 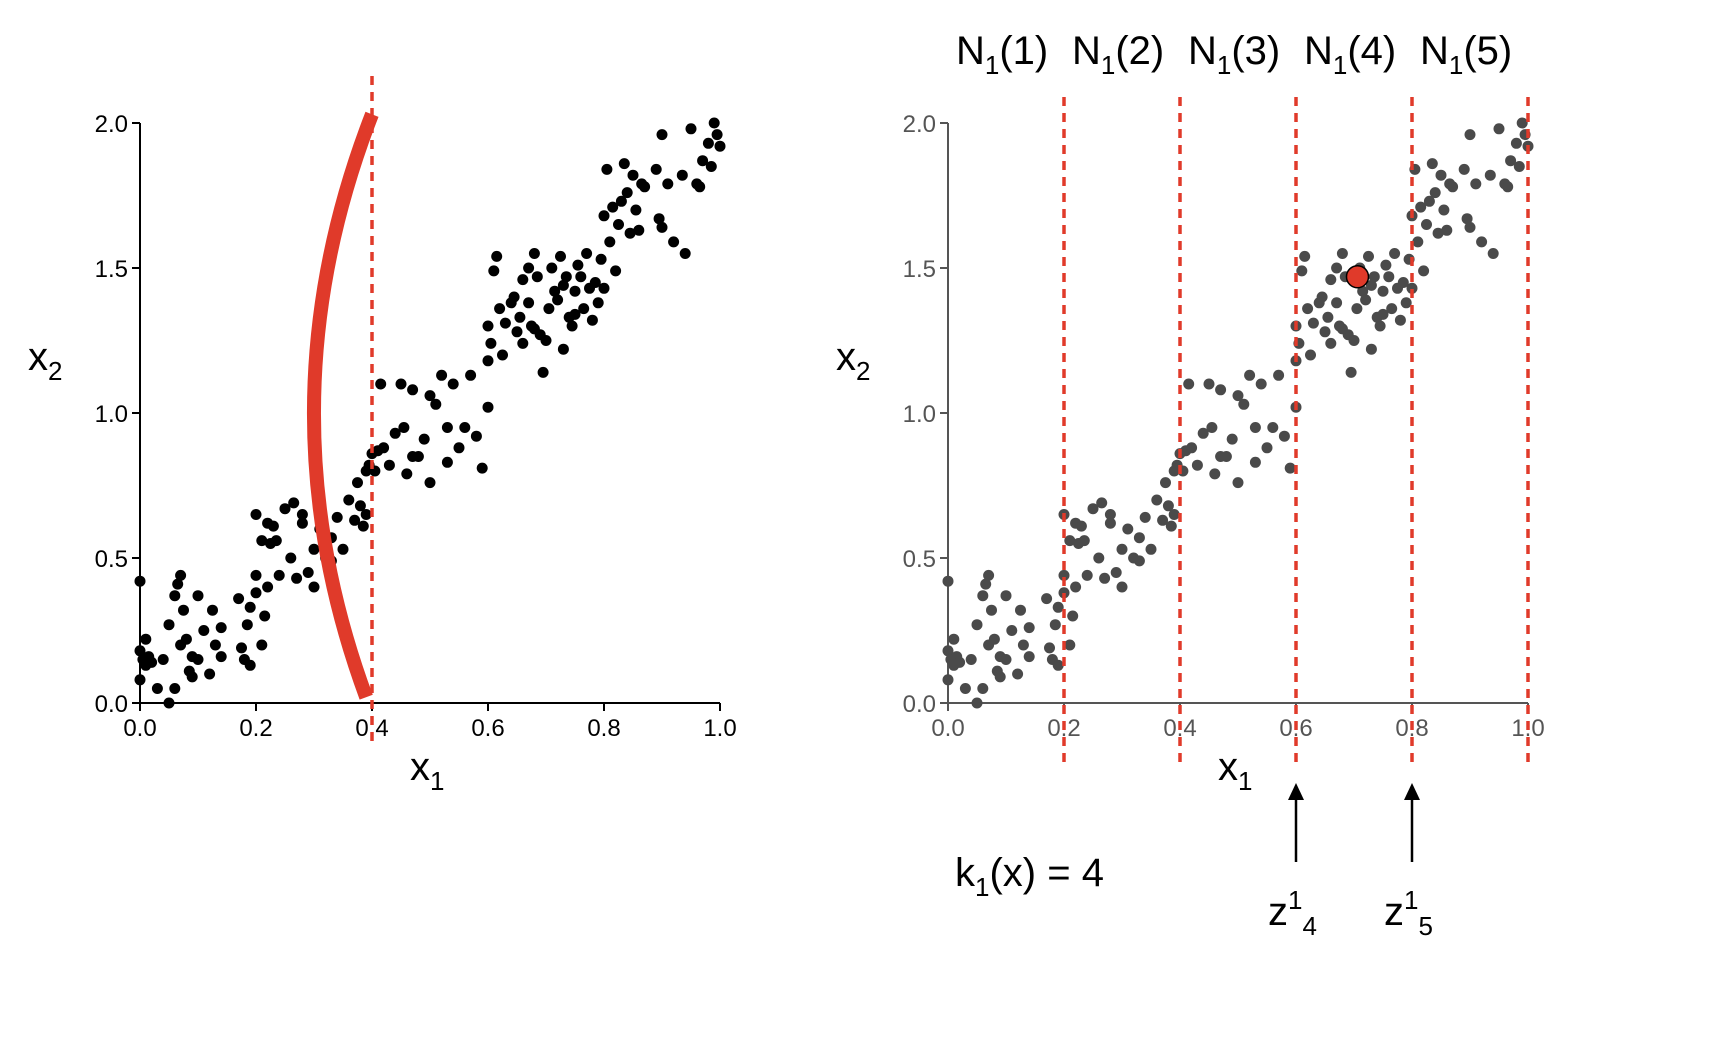 I want to click on x-tick-label: 0.0, so click(x=139, y=728).